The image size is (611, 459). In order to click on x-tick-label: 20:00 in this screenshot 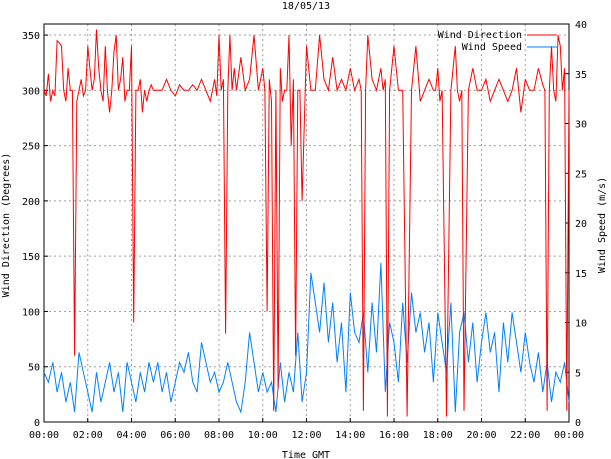, I will do `click(481, 435)`.